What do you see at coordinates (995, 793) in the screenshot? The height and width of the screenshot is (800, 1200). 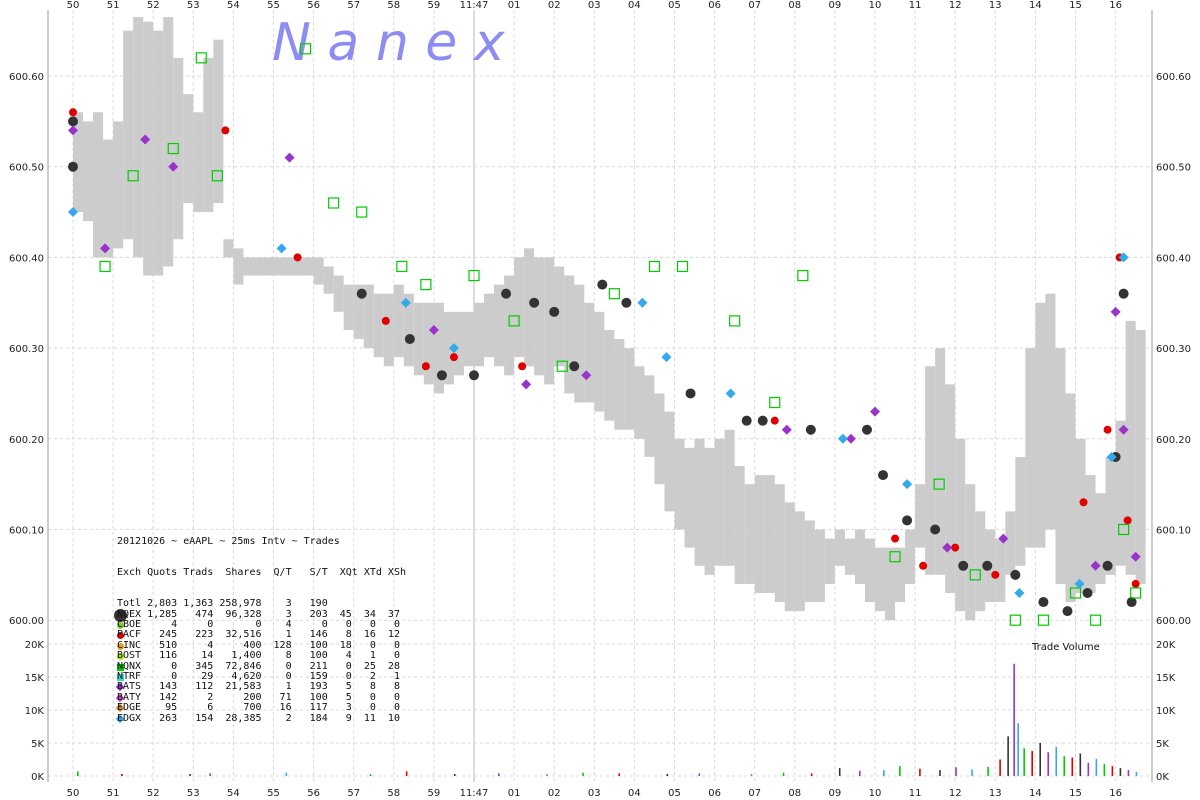 I see `x-tick-label-bottom: 13` at bounding box center [995, 793].